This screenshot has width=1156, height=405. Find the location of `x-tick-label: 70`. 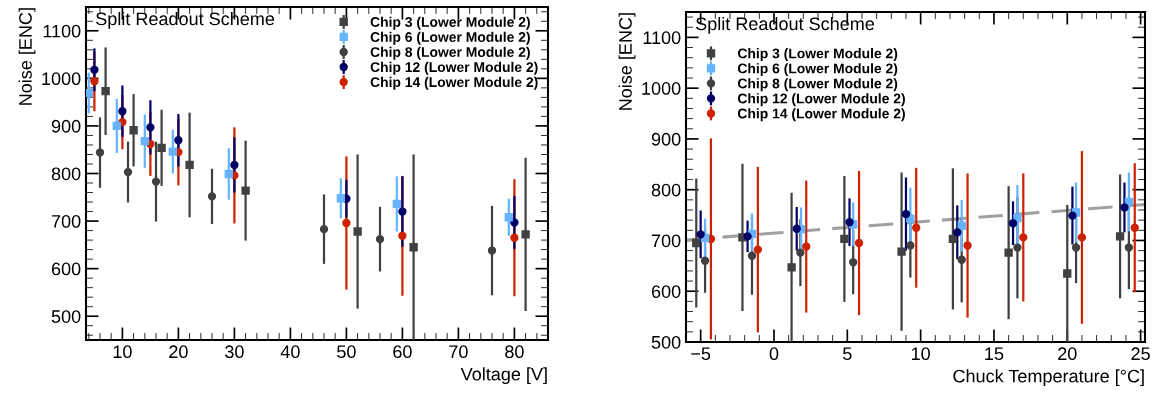

x-tick-label: 70 is located at coordinates (458, 352).